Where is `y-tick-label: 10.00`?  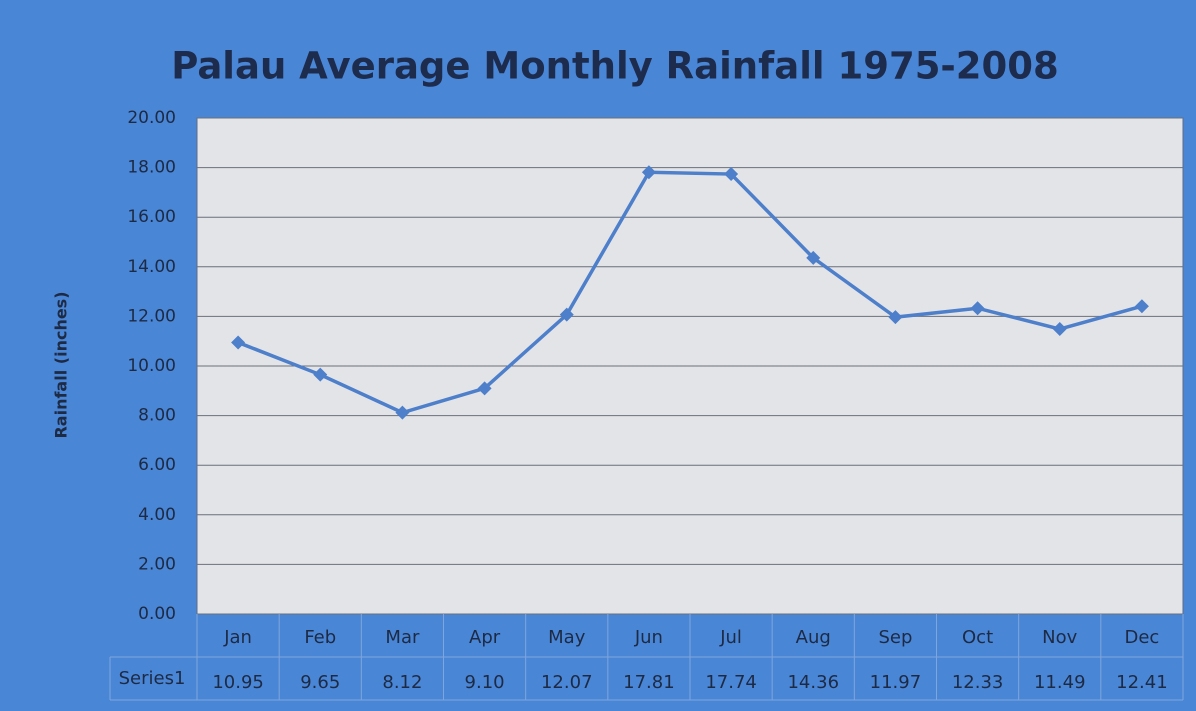
y-tick-label: 10.00 is located at coordinates (151, 366).